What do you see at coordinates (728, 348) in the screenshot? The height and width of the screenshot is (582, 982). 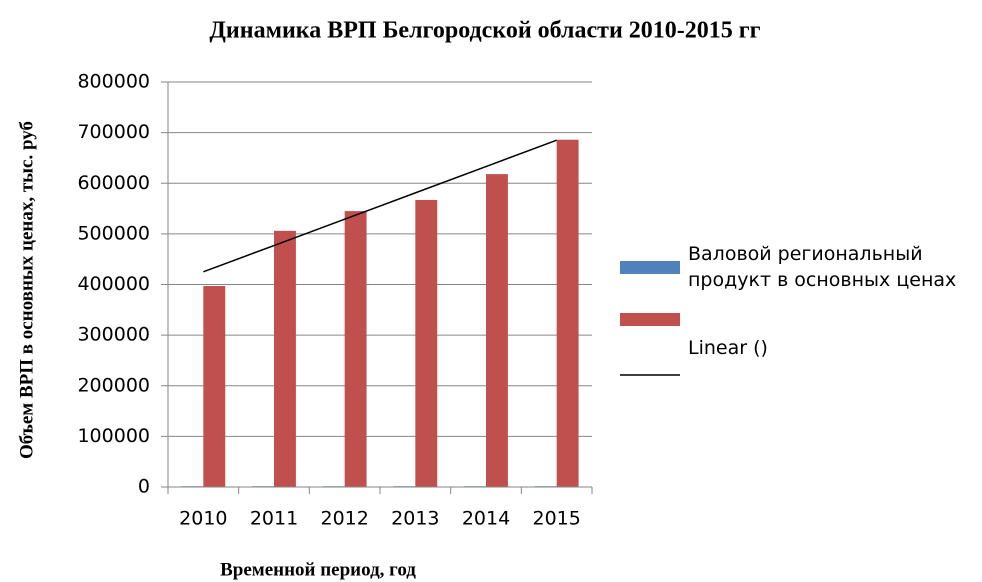 I see `legend-label: Linear ()` at bounding box center [728, 348].